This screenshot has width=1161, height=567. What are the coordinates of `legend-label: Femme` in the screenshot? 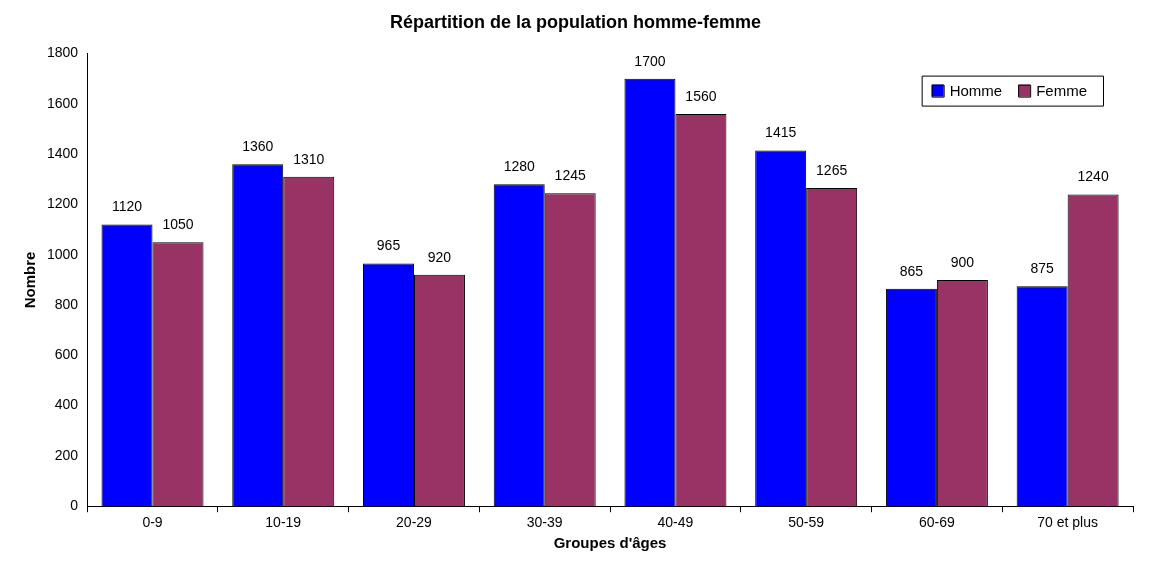 It's located at (1062, 90).